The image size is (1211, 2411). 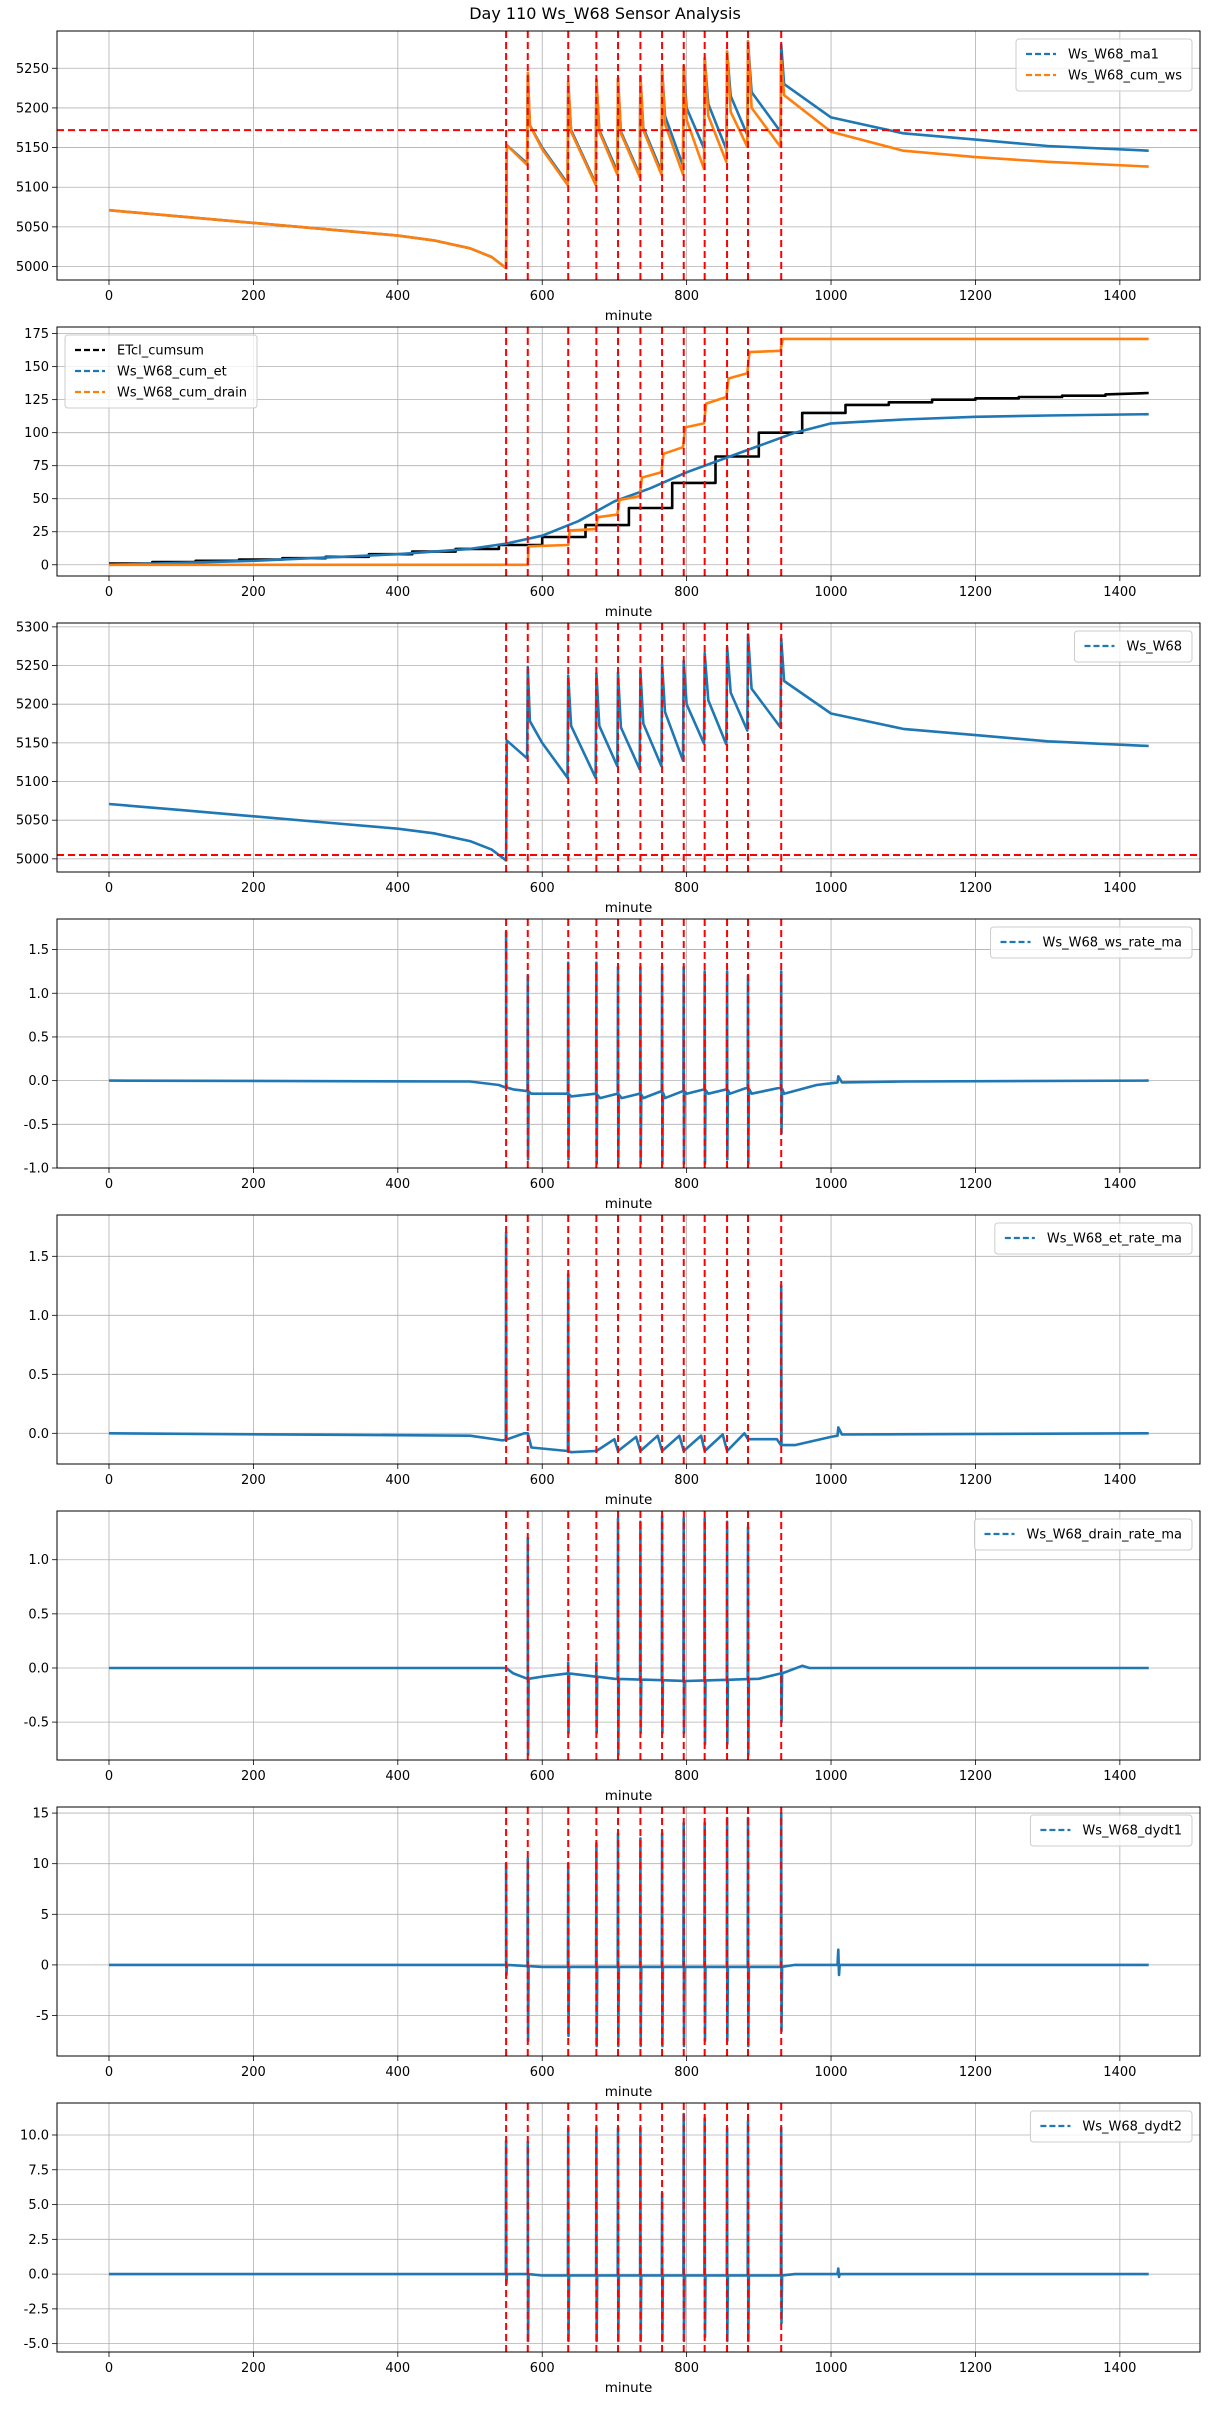 I want to click on figure-title: Day 110 Ws_W68 Sensor Analysis, so click(x=605, y=14).